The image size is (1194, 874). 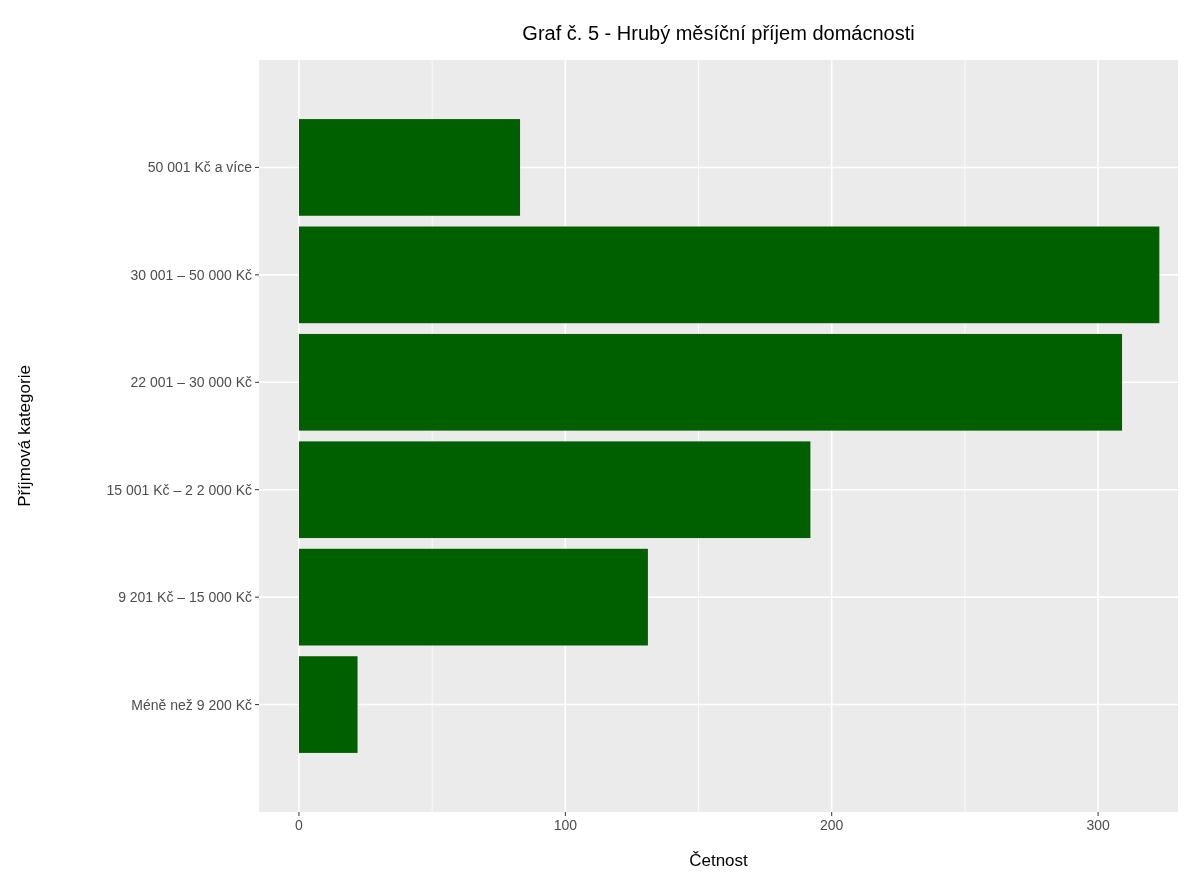 I want to click on x-tick-label: 100, so click(x=565, y=825).